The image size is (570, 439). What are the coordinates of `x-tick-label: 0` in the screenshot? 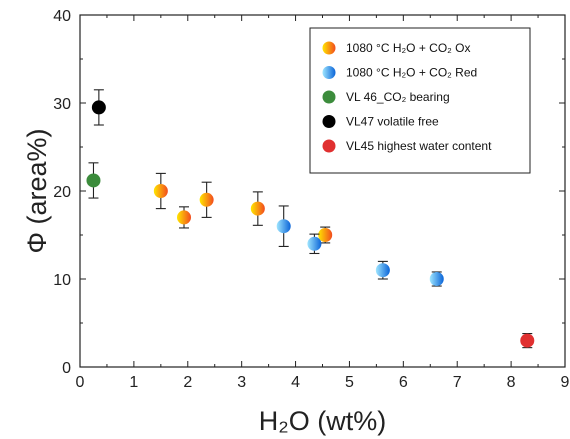 It's located at (80, 382).